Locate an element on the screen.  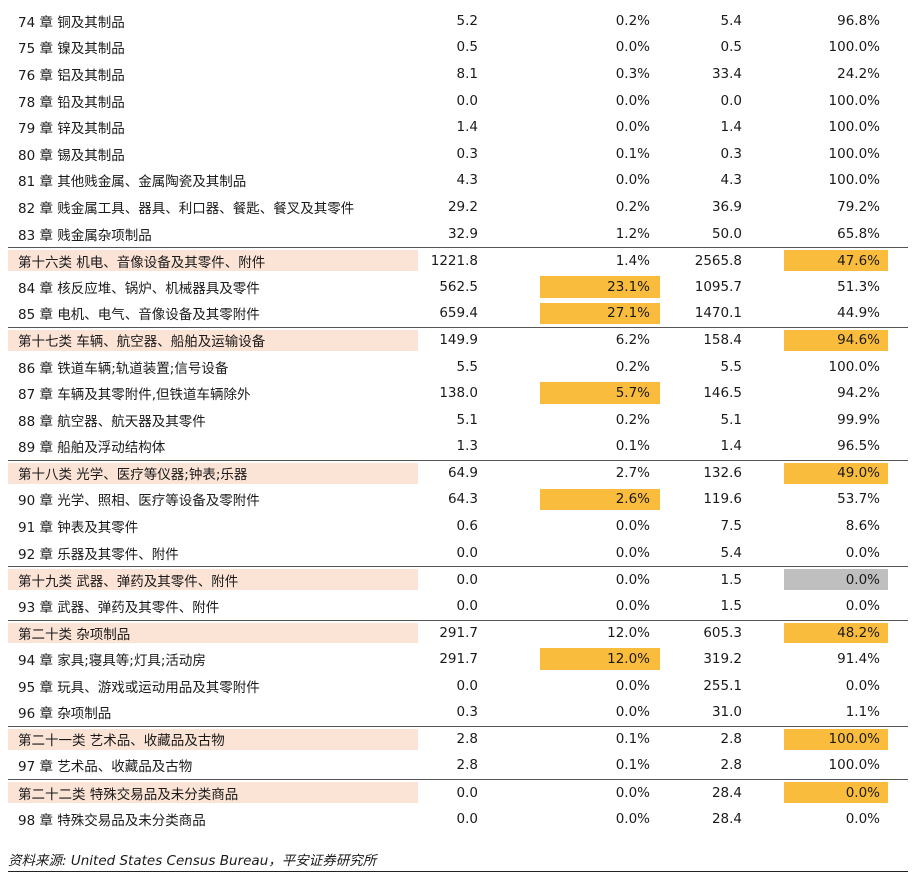
share-cell: 27.1% is located at coordinates (600, 313).